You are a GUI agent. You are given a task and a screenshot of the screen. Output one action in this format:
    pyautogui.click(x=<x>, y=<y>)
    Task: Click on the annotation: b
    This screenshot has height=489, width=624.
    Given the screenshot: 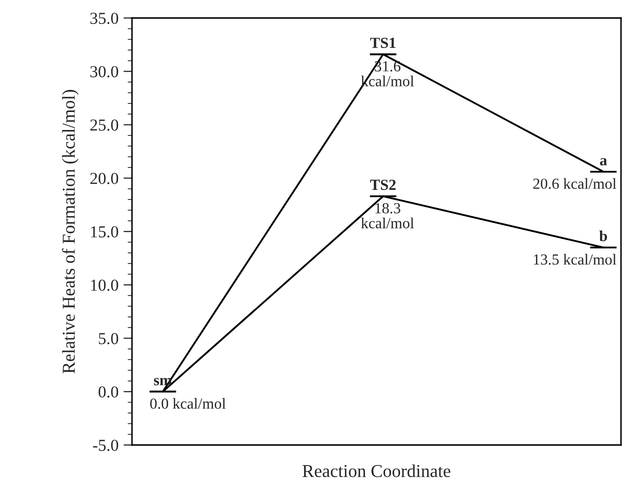 What is the action you would take?
    pyautogui.click(x=603, y=236)
    